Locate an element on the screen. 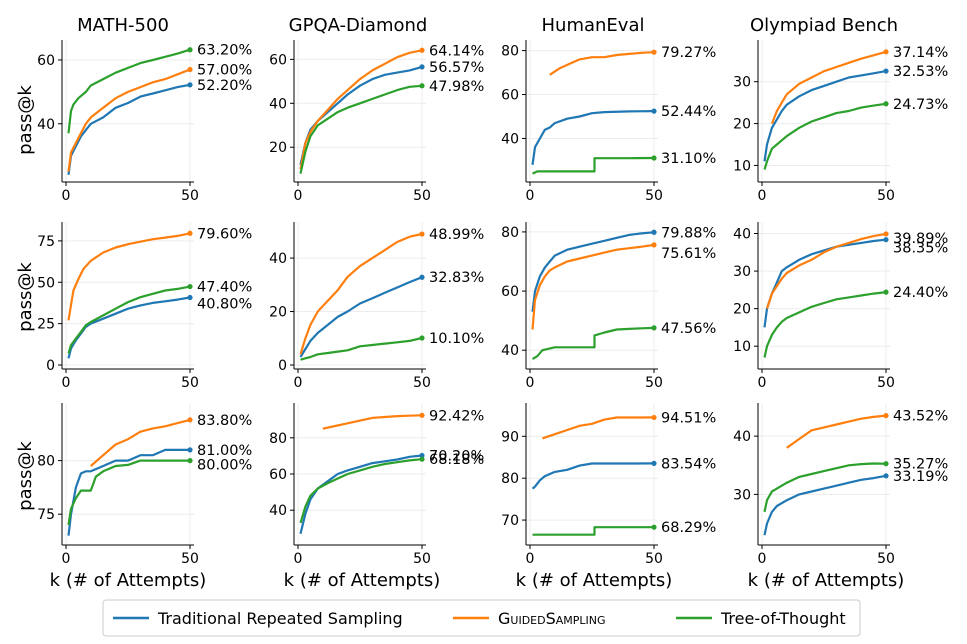  end-value-label-traditional: 79.88% is located at coordinates (688, 233).